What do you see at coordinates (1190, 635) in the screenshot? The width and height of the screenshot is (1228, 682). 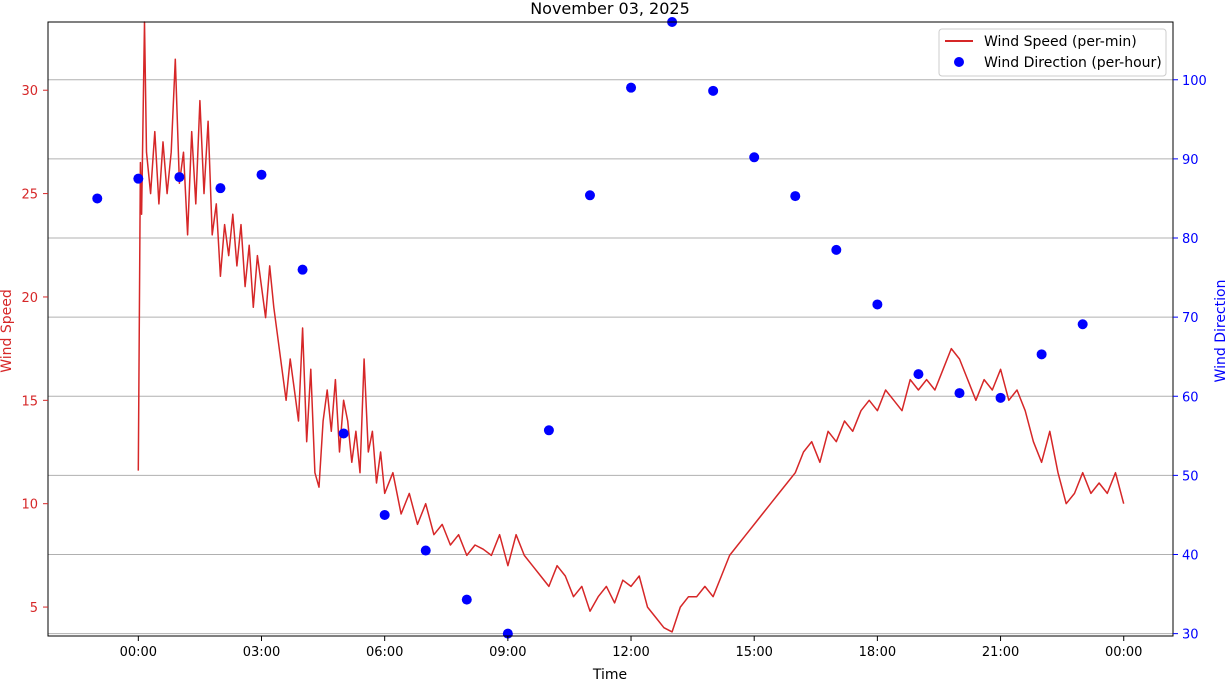 I see `right-tick-label: 30` at bounding box center [1190, 635].